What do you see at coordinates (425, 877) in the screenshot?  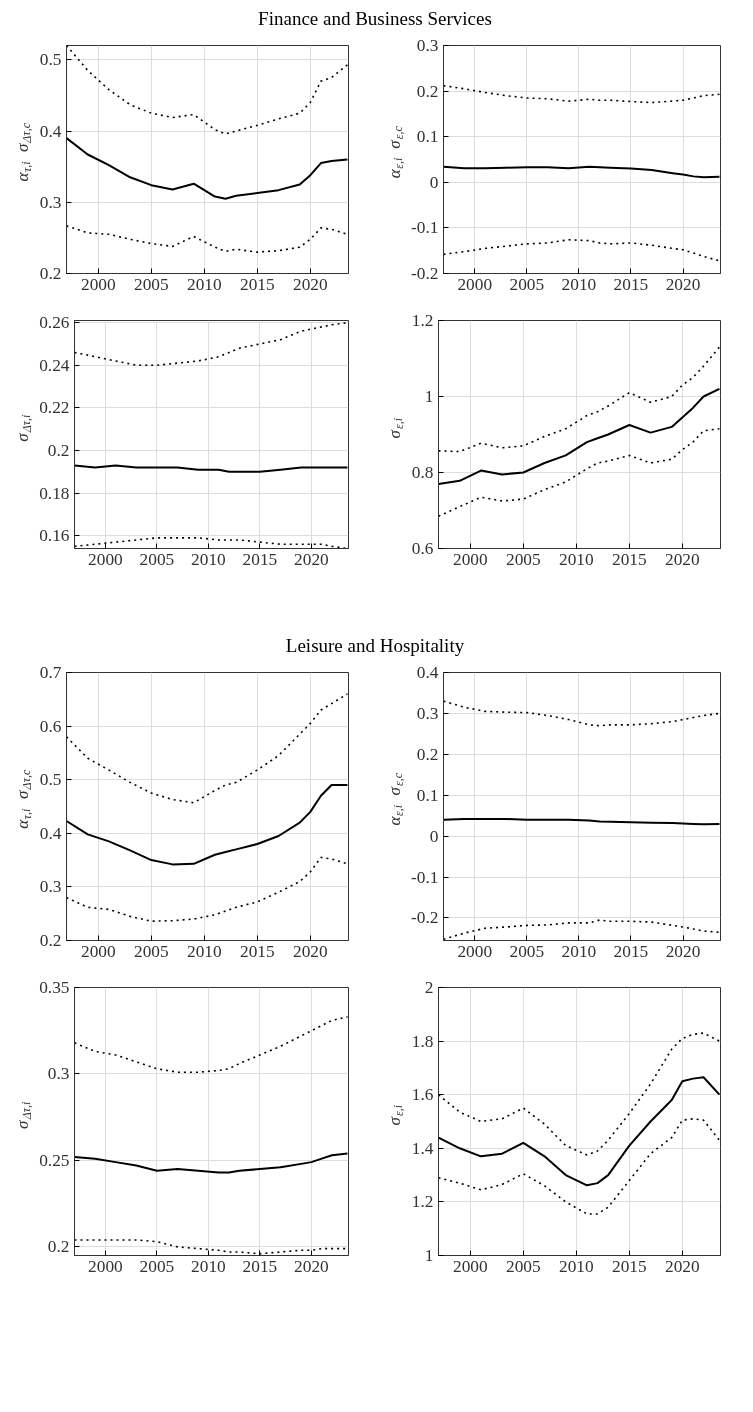 I see `y-tick-label: -0.1` at bounding box center [425, 877].